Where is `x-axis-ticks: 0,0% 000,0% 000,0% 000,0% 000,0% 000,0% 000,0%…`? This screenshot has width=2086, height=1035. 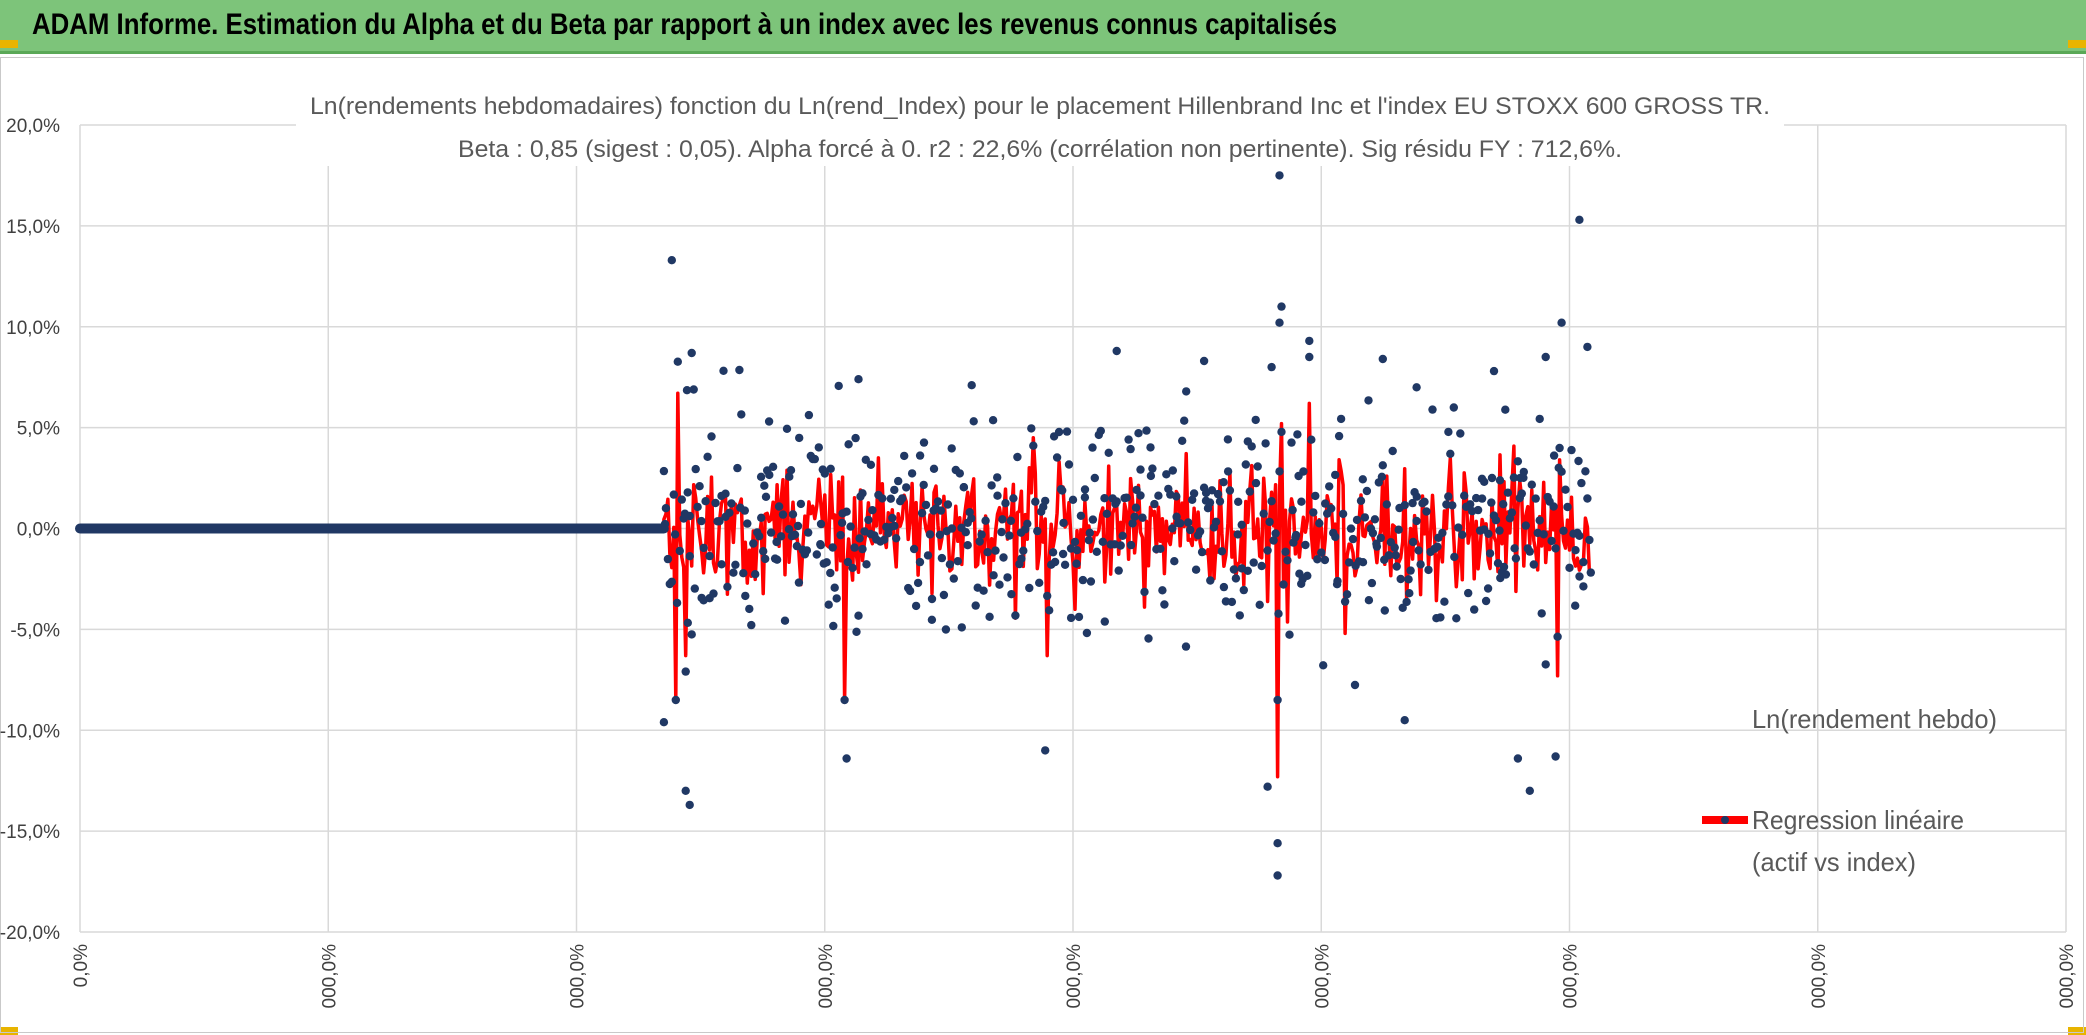
x-axis-ticks: 0,0% 000,0% 000,0% 000,0% 000,0% 000,0% 000,0%… is located at coordinates (1074, 976).